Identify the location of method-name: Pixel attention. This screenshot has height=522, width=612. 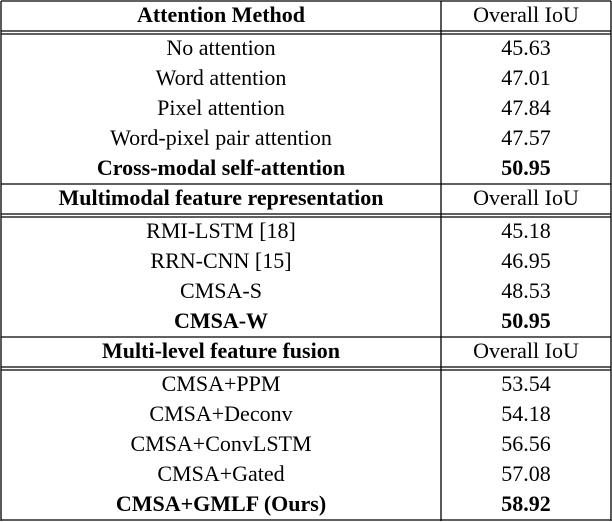
(221, 107).